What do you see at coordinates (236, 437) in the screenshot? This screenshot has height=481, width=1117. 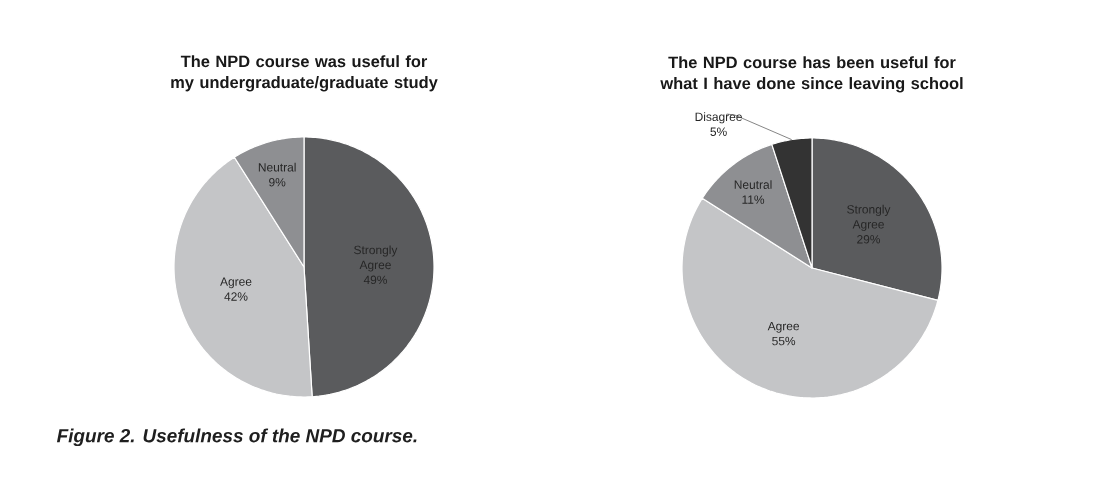 I see `caption: Figure 2. Usefulness of the NPD course.` at bounding box center [236, 437].